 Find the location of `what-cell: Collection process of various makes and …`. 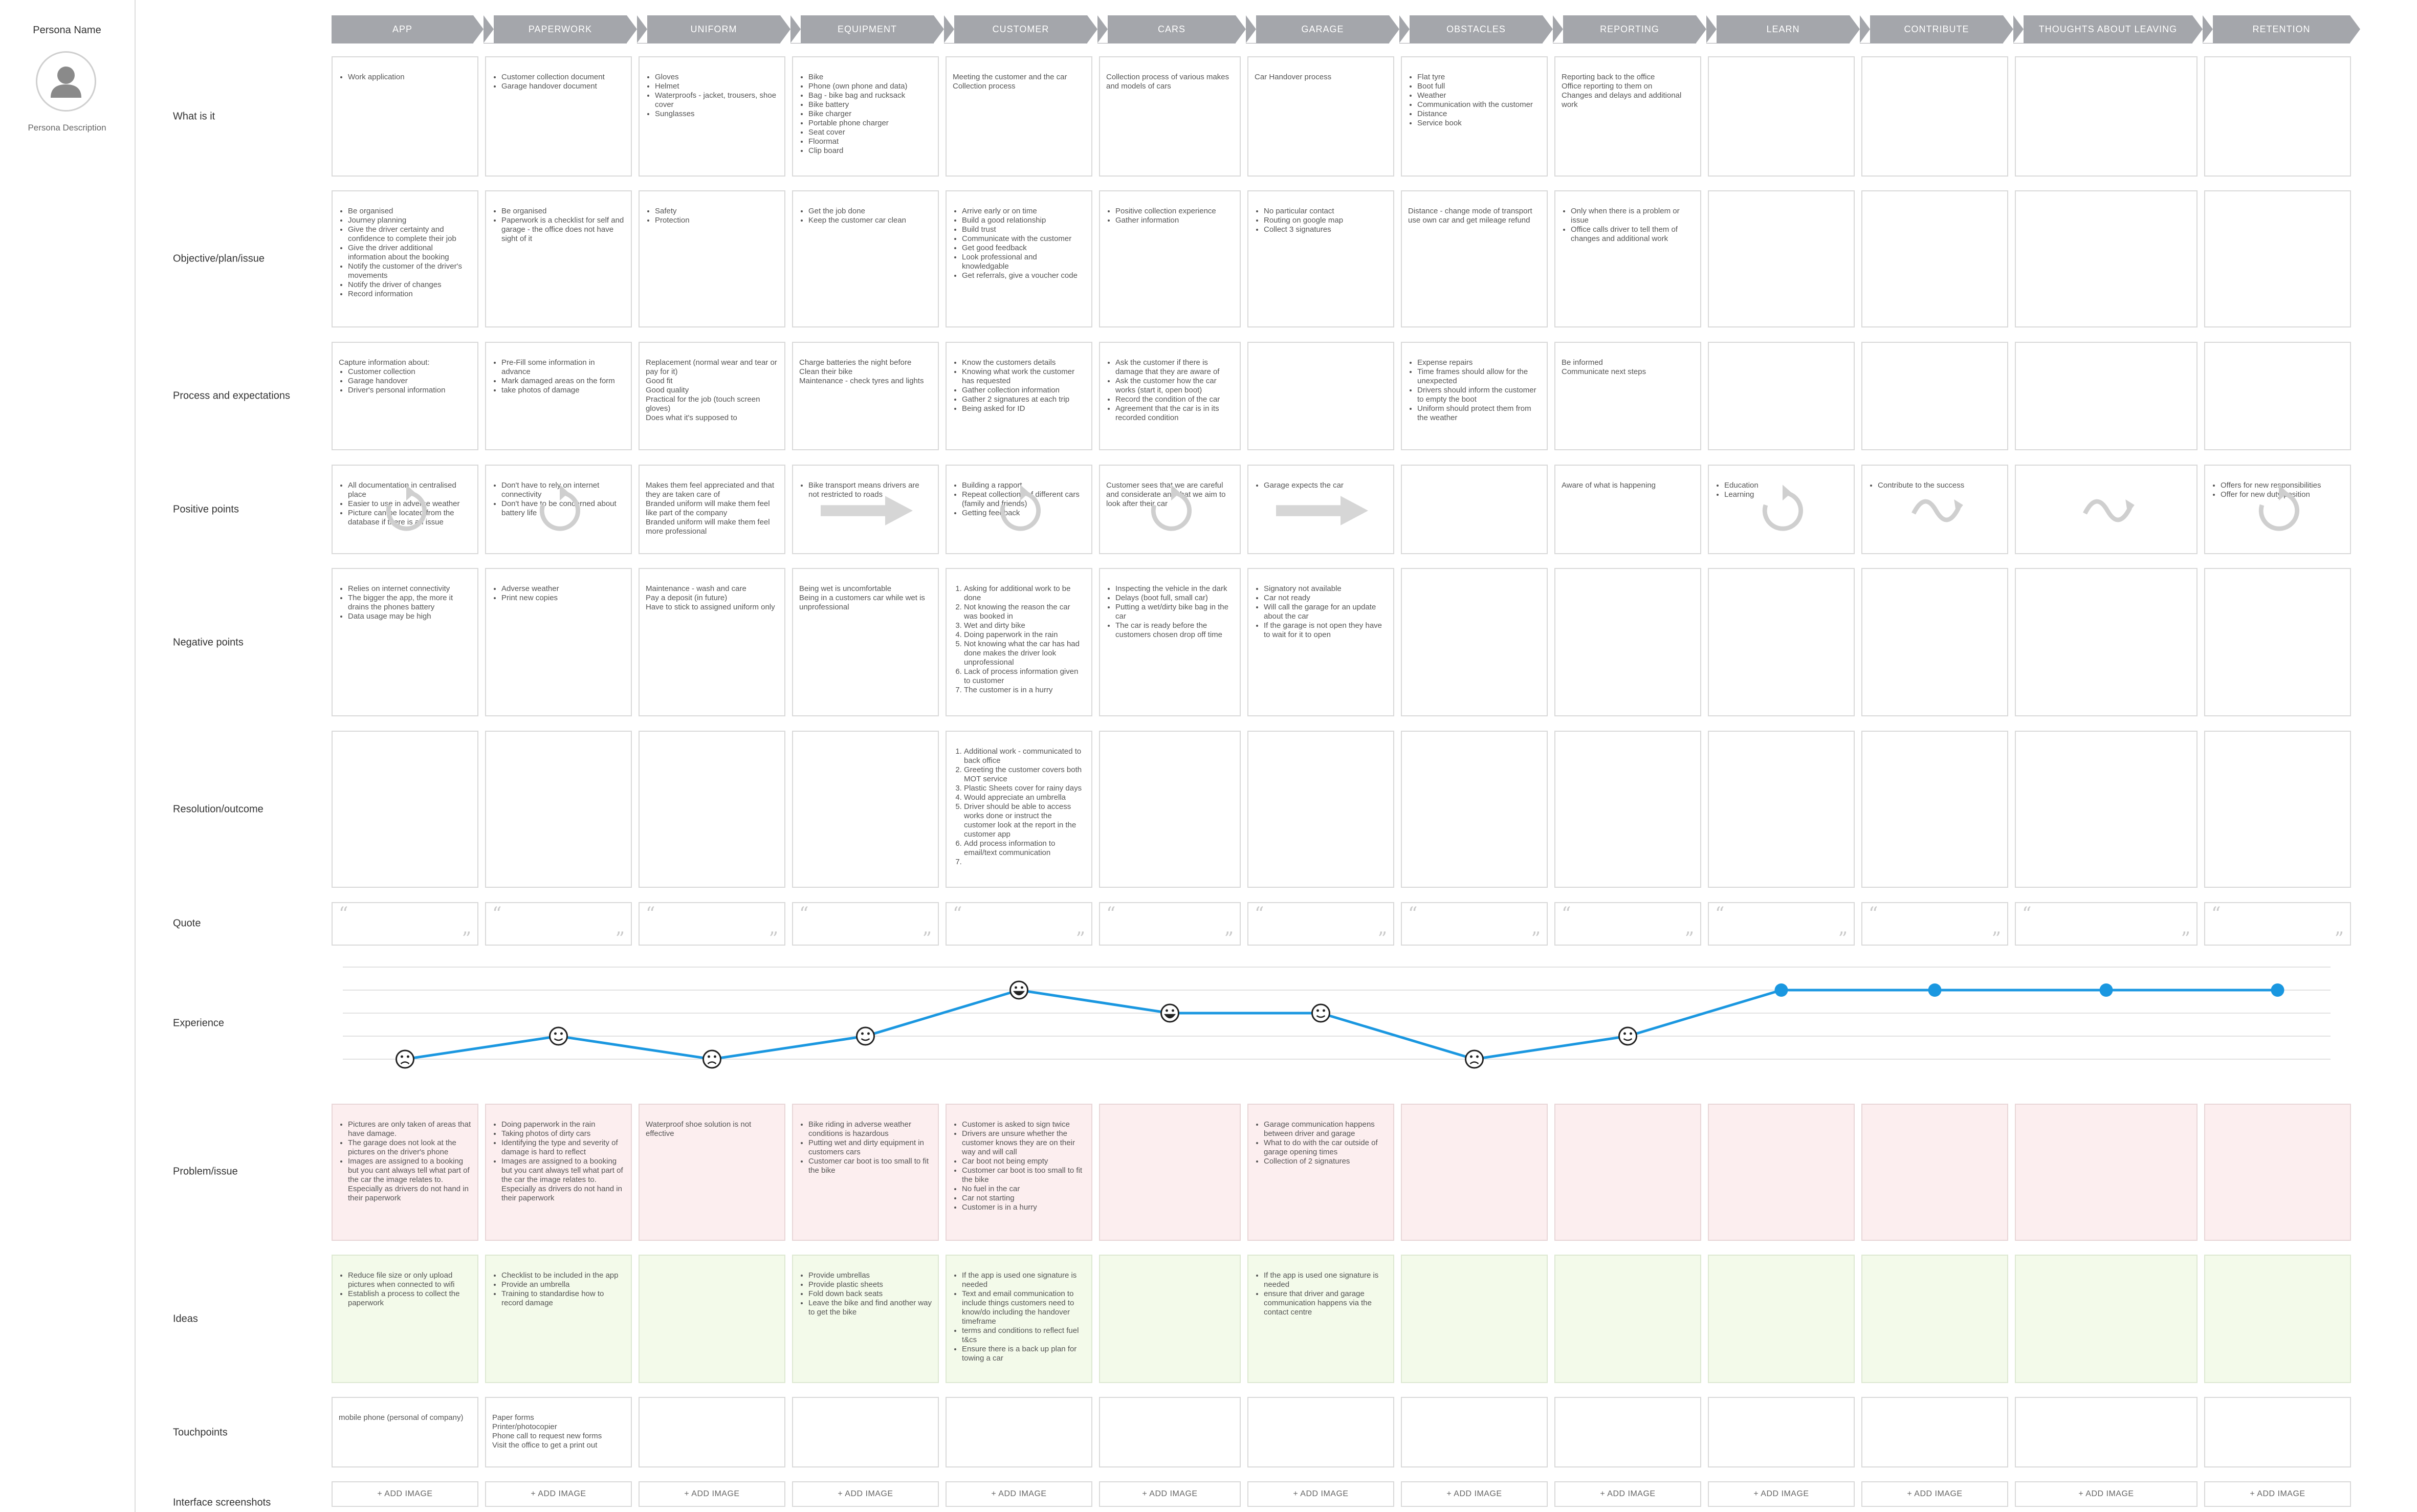

what-cell: Collection process of various makes and … is located at coordinates (1170, 116).